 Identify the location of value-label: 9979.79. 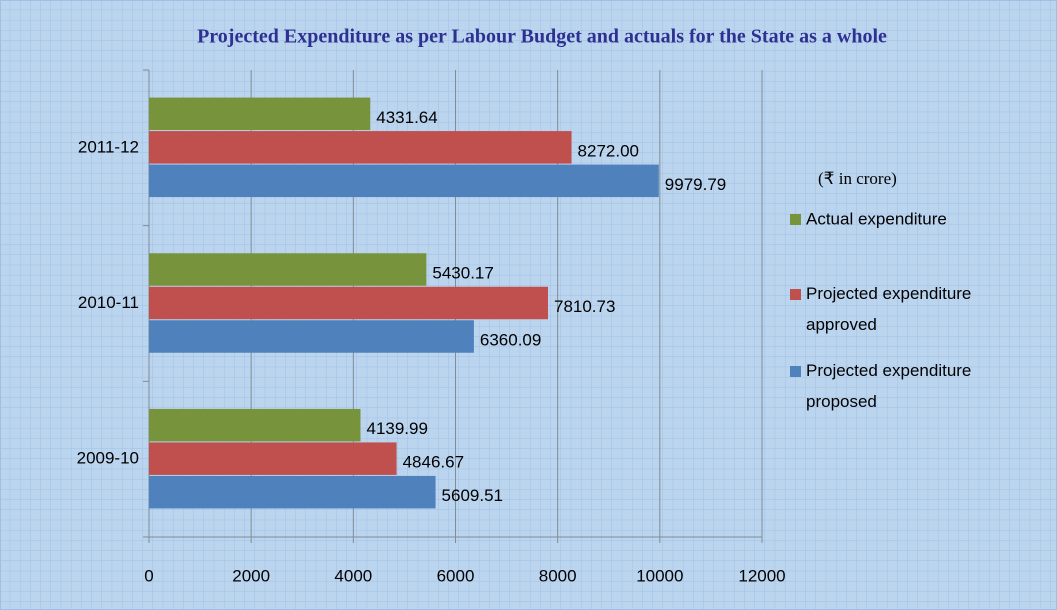
(695, 184).